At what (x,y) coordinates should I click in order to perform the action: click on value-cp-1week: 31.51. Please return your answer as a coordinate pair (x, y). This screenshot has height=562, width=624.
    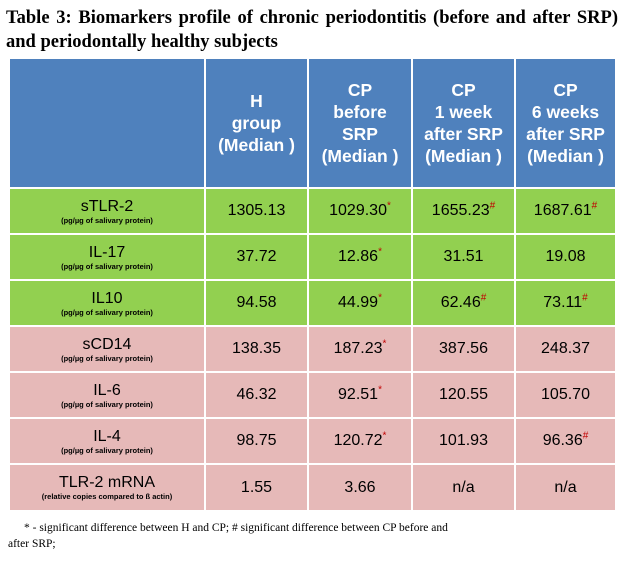
    Looking at the image, I should click on (463, 257).